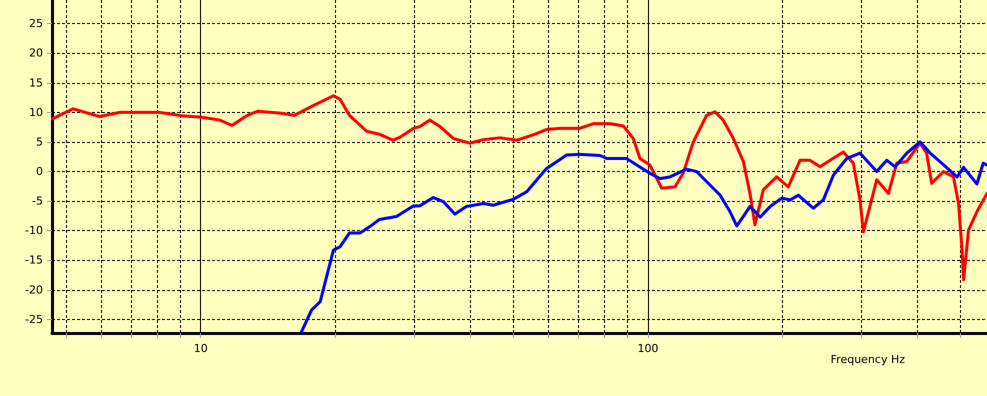 The image size is (987, 396). I want to click on y-tick-label: 15, so click(36, 83).